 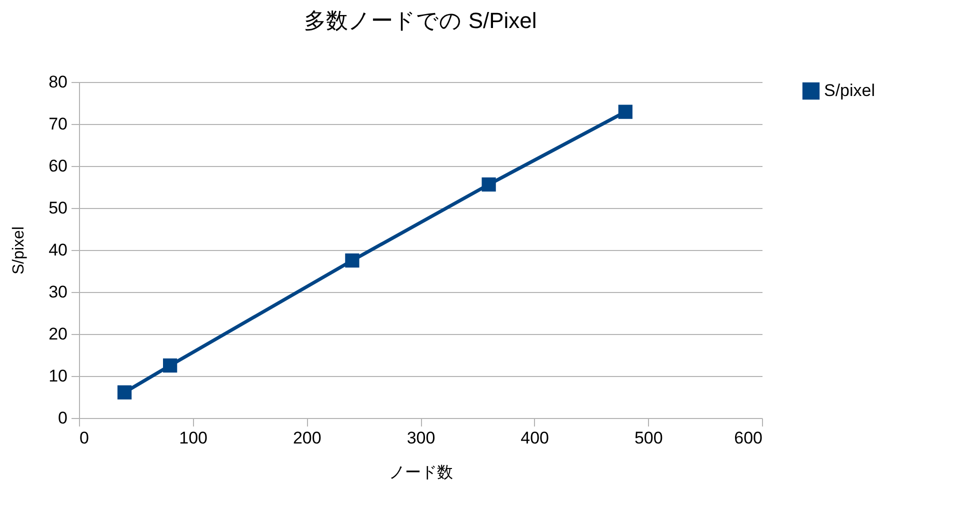 What do you see at coordinates (58, 334) in the screenshot?
I see `y-tick-label: 20` at bounding box center [58, 334].